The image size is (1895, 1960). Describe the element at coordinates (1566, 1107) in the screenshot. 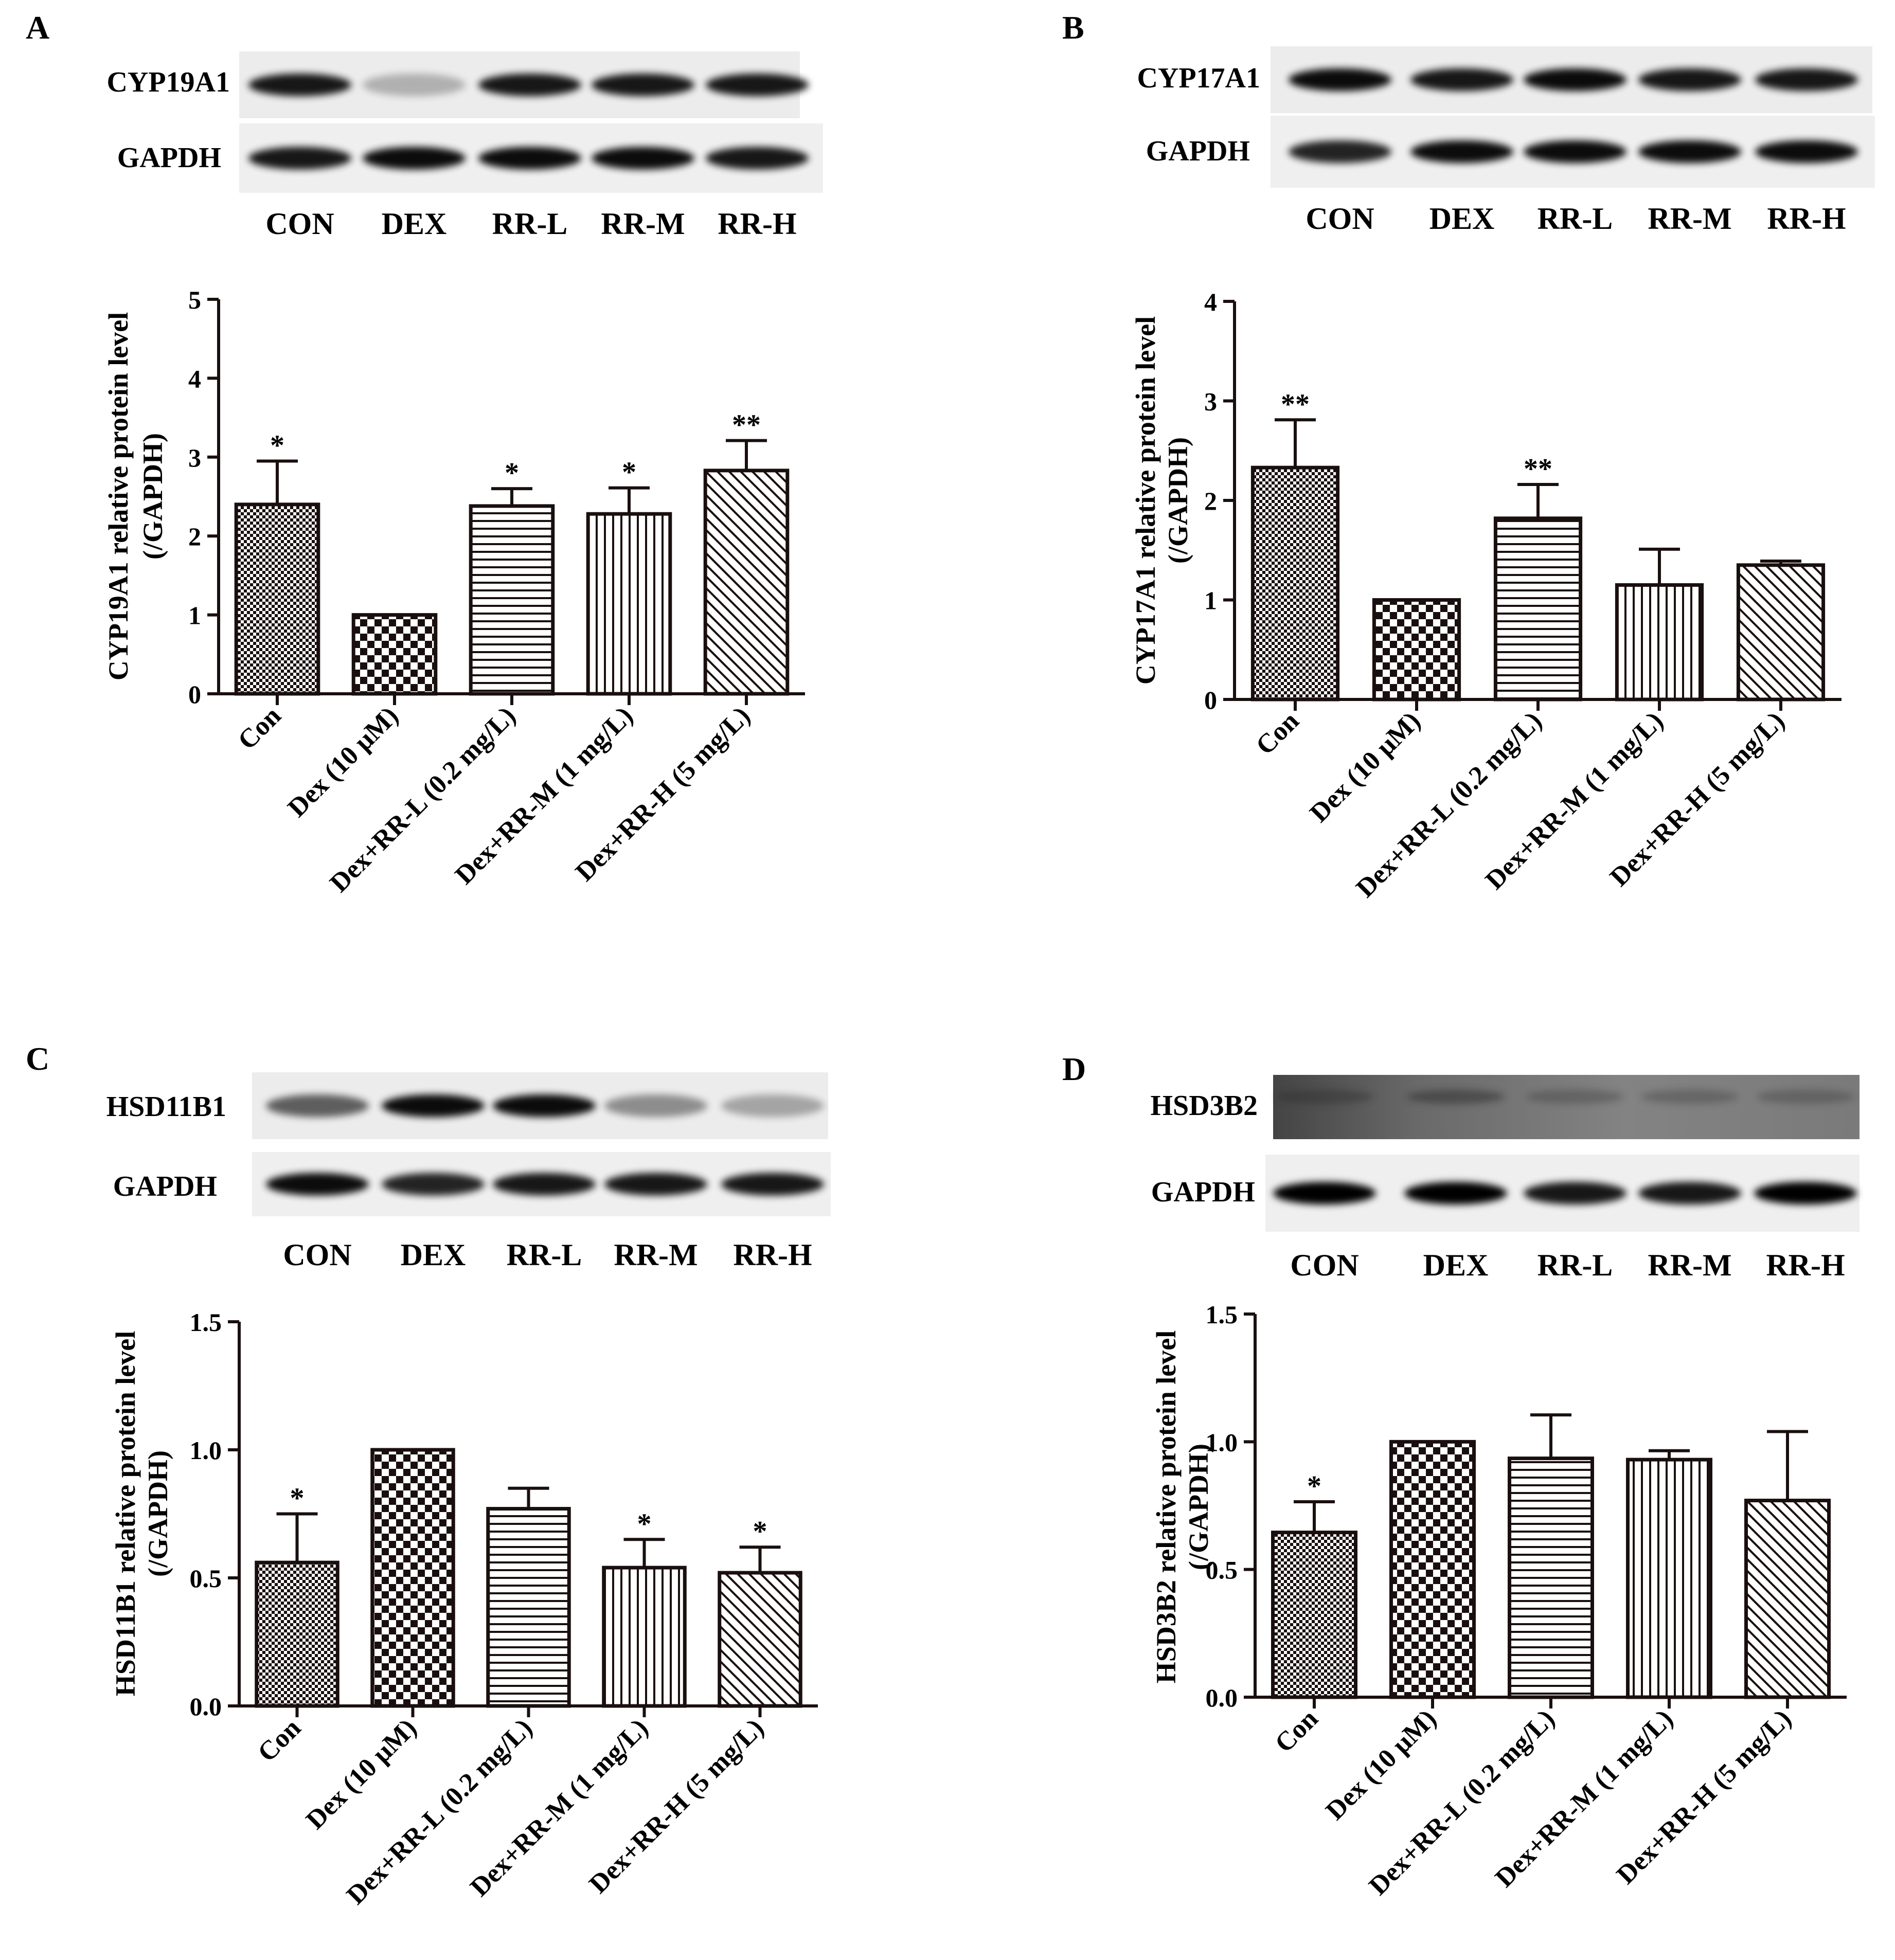

I see `blot-strip-target` at that location.